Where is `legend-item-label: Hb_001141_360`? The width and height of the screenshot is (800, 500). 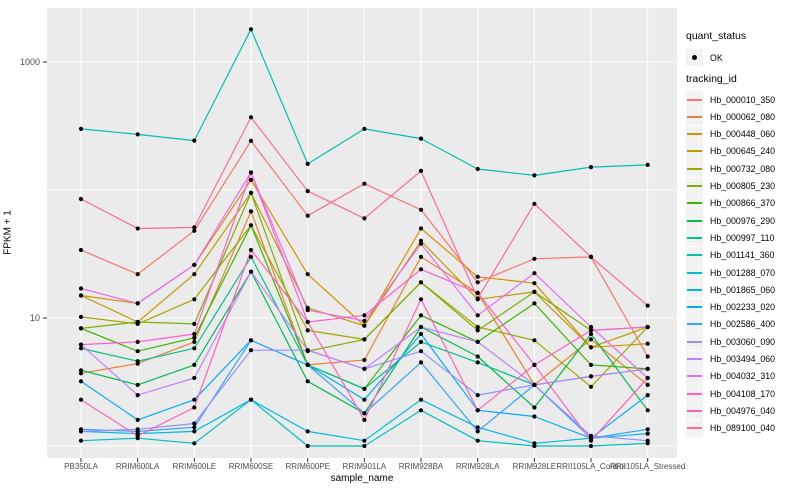
legend-item-label: Hb_001141_360 is located at coordinates (742, 255).